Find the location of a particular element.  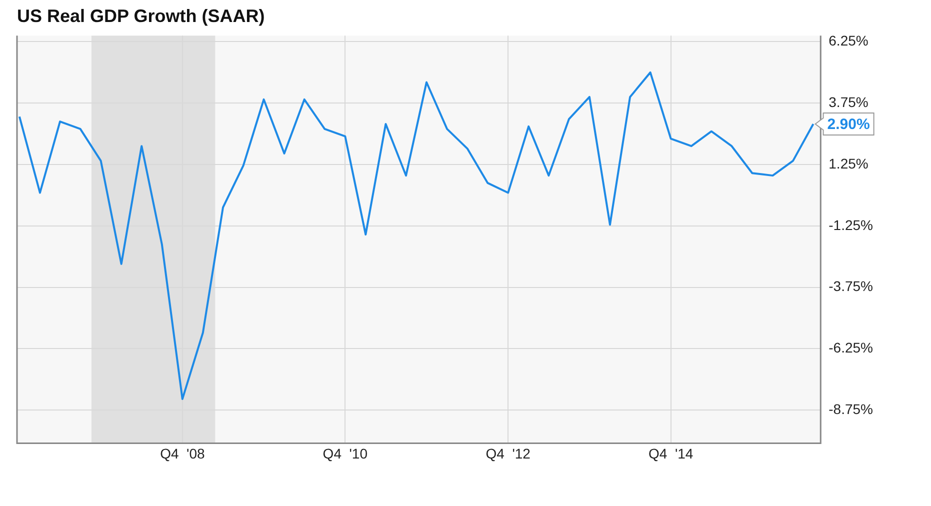

y-tick-label: 6.25% is located at coordinates (848, 40).